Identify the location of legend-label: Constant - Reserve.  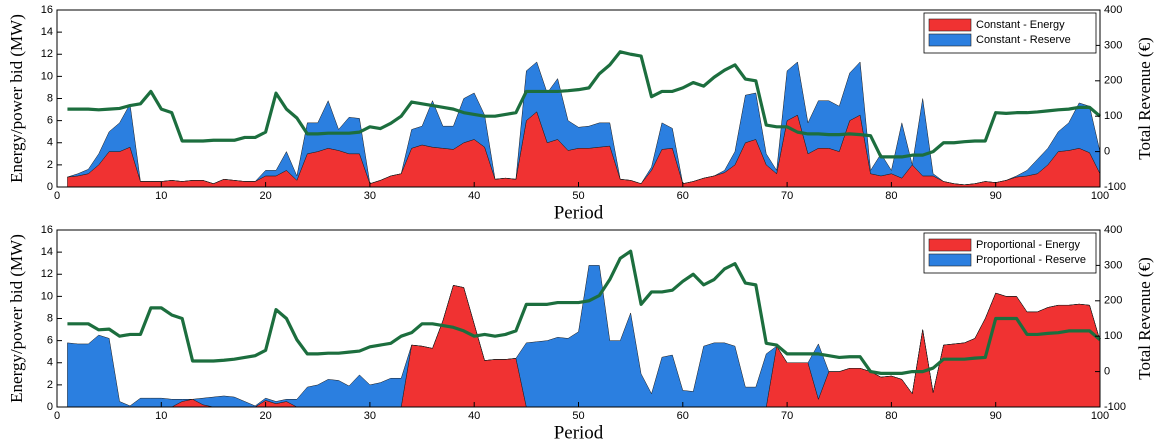
(1023, 40).